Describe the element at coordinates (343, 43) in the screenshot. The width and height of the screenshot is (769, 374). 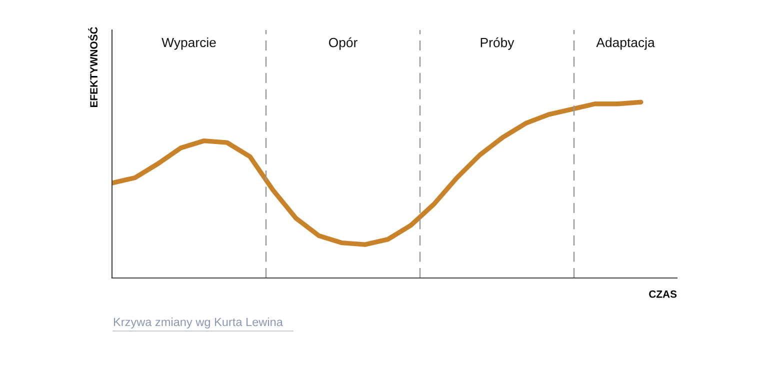
I see `text: Opór` at that location.